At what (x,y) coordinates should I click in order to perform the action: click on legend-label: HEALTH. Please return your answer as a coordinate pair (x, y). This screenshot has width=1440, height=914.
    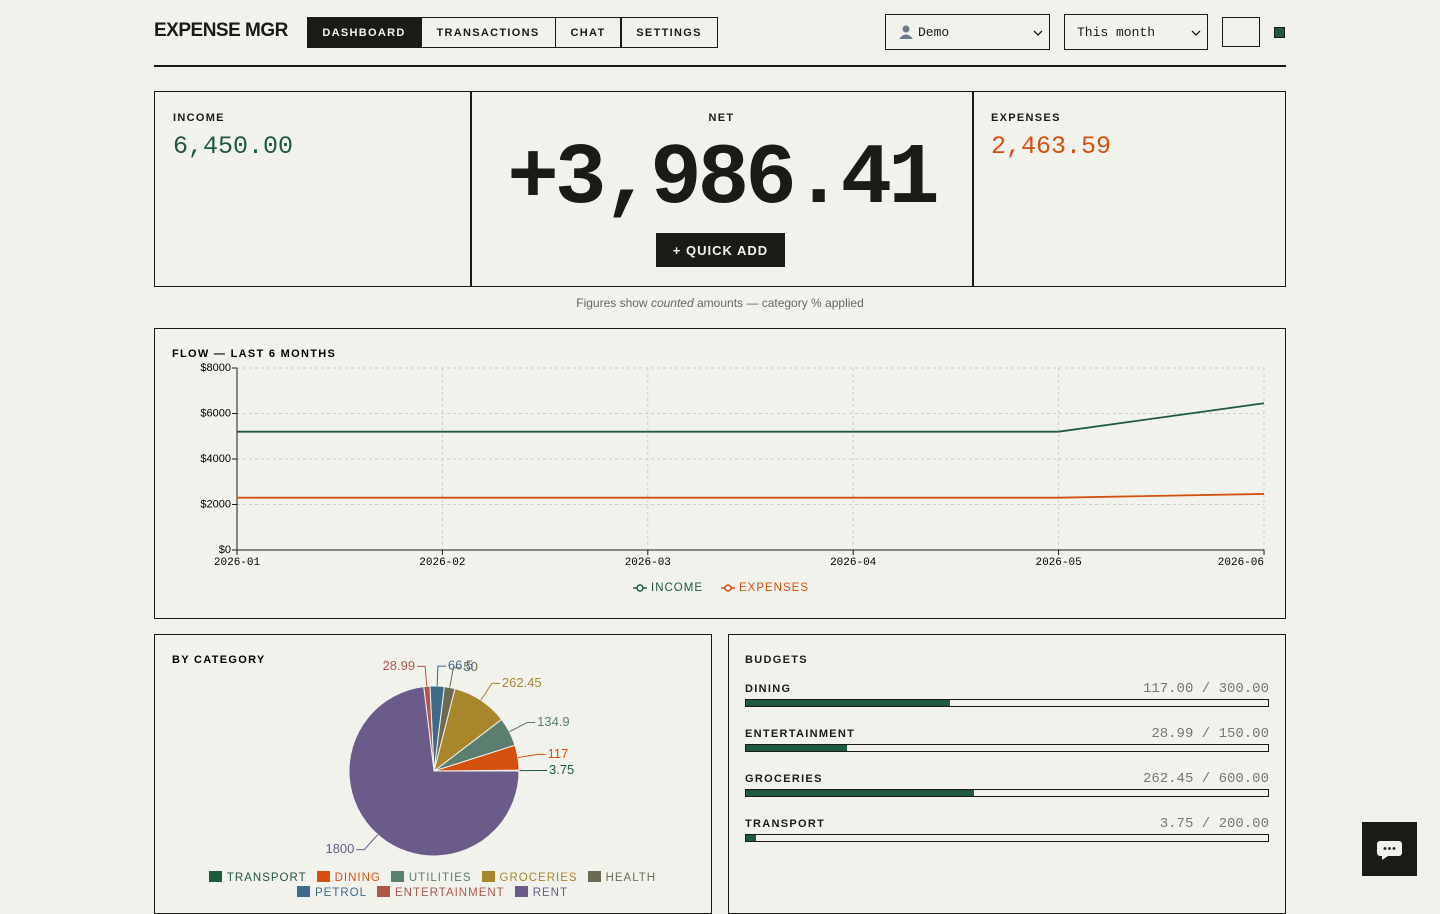
    Looking at the image, I should click on (631, 878).